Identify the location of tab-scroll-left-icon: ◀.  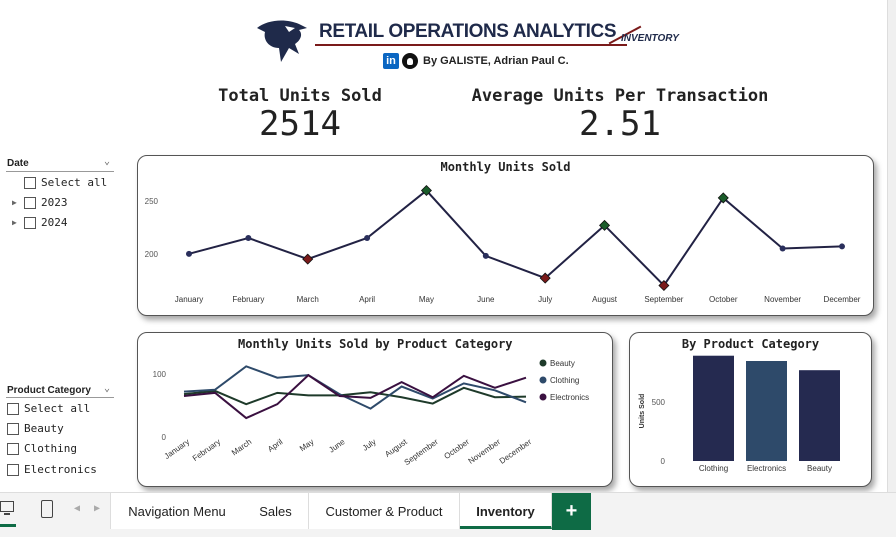
(77, 508).